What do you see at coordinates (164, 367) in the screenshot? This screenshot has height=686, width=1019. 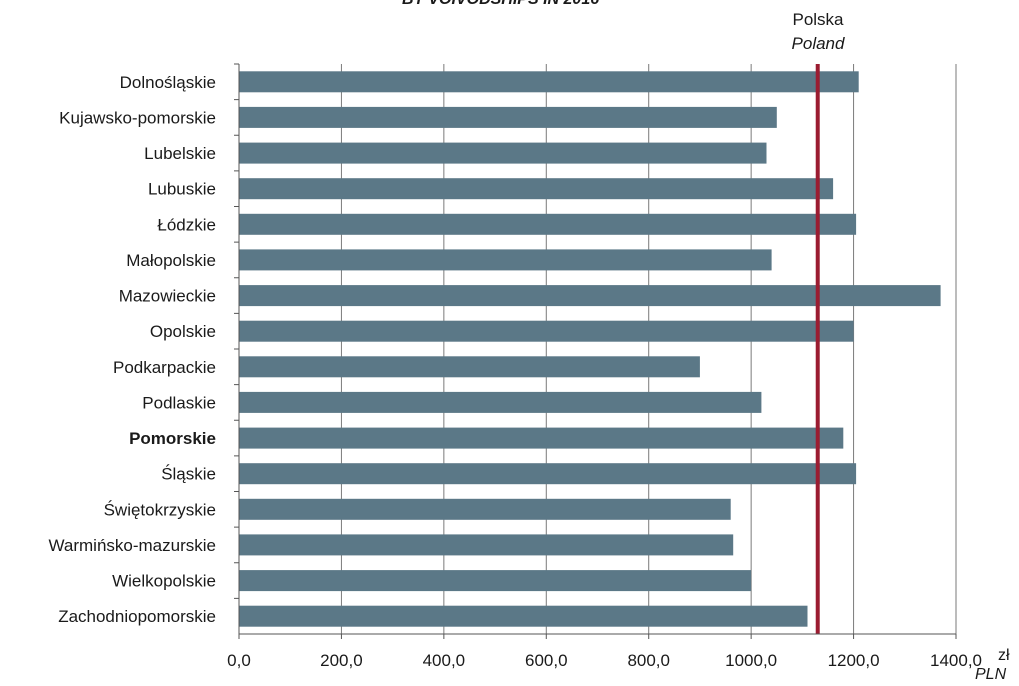 I see `category-label: Podkarpackie` at bounding box center [164, 367].